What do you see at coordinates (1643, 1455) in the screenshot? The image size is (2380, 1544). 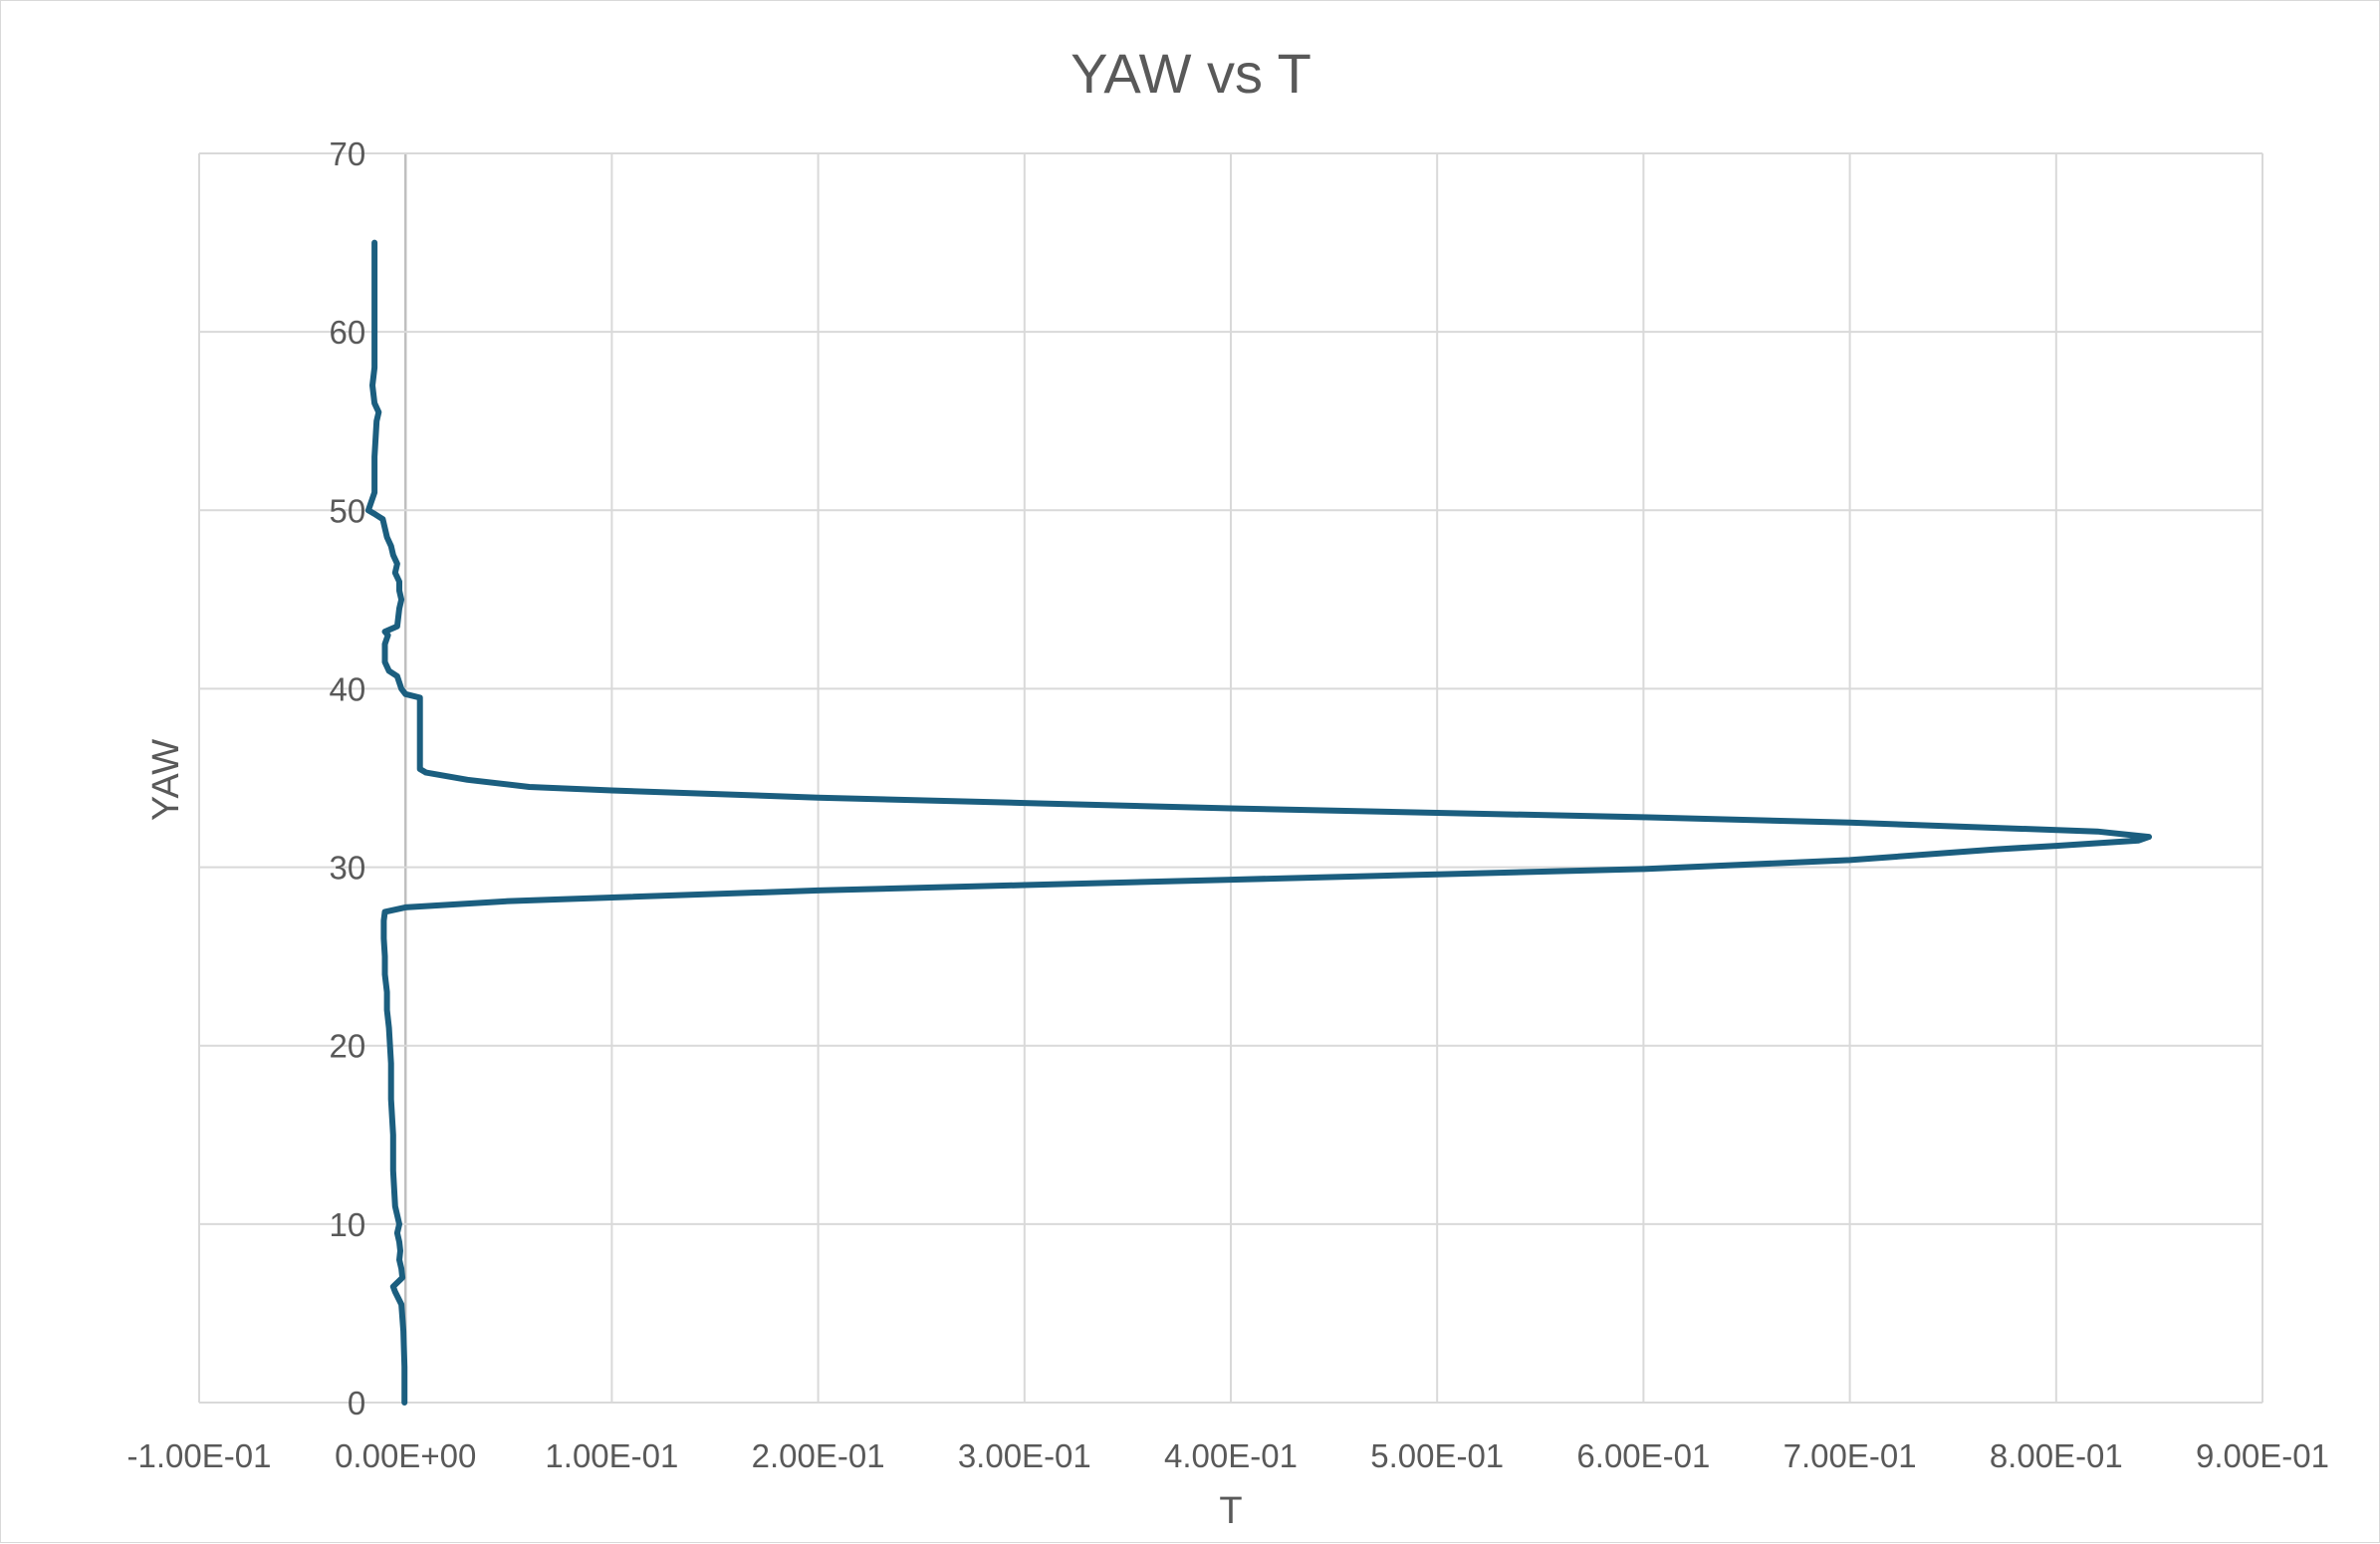 I see `x-tick-label: 6.00E-01` at bounding box center [1643, 1455].